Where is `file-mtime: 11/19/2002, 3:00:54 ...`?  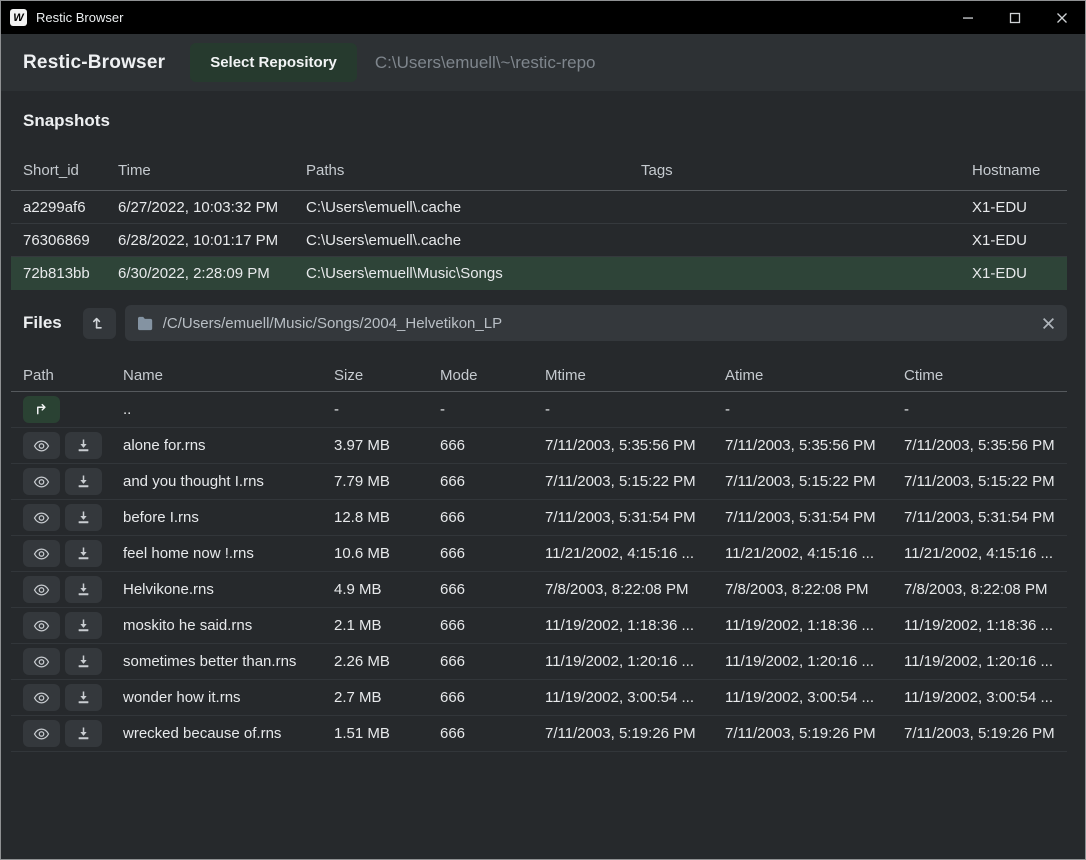 file-mtime: 11/19/2002, 3:00:54 ... is located at coordinates (620, 697).